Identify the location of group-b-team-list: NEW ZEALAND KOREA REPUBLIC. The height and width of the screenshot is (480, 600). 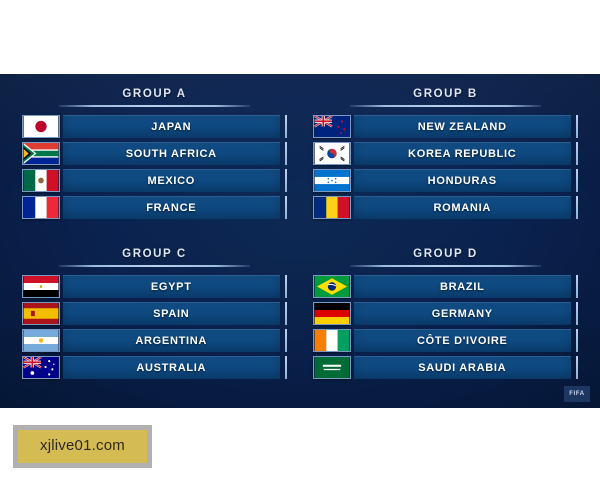
(445, 166).